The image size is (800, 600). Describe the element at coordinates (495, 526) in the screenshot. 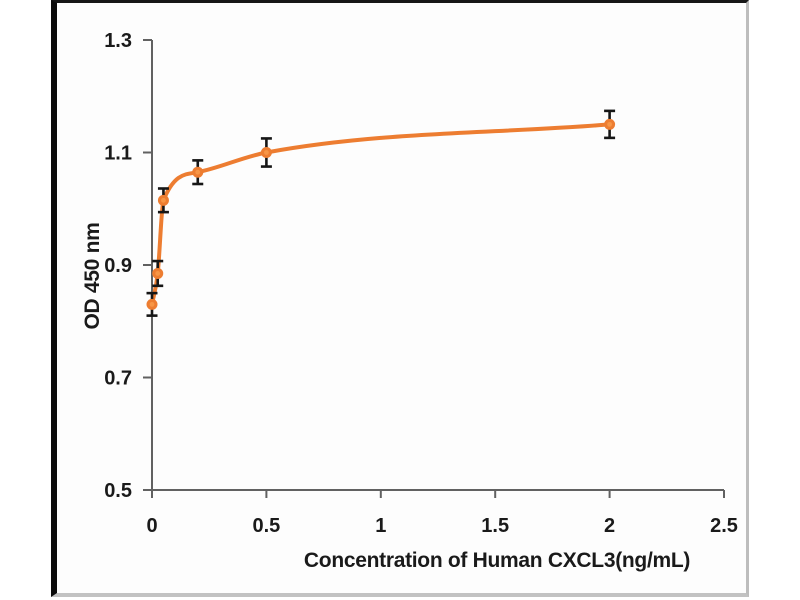

I see `x-tick-label: 1.5` at that location.